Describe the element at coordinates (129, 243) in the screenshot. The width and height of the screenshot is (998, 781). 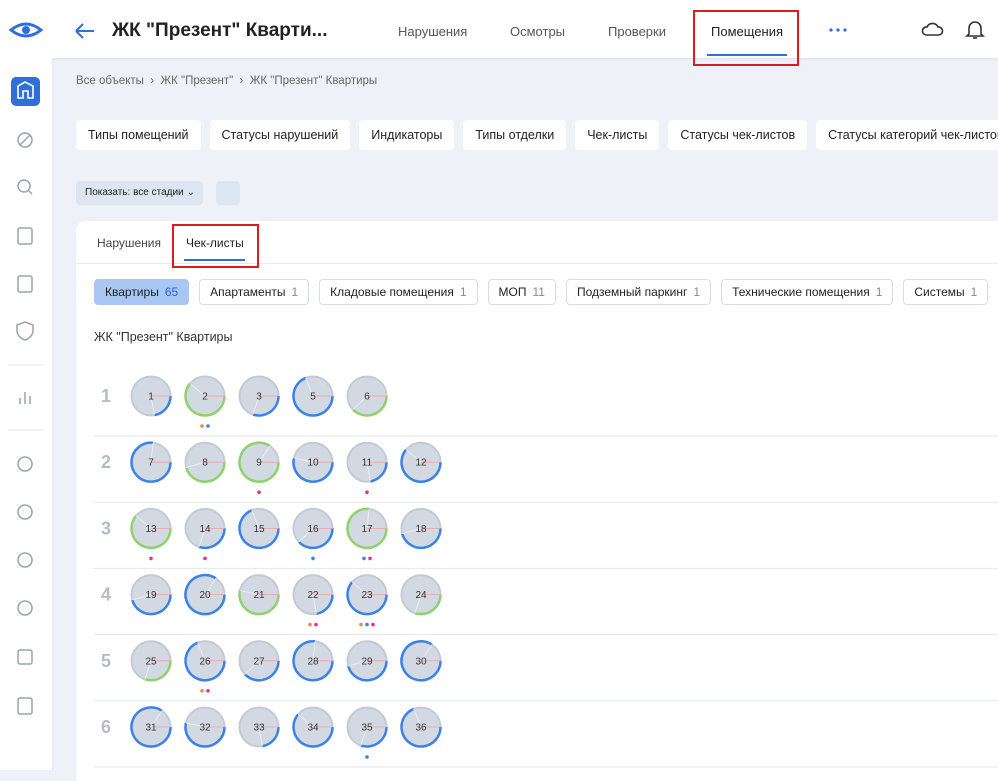
I see `tab: Нарушения` at that location.